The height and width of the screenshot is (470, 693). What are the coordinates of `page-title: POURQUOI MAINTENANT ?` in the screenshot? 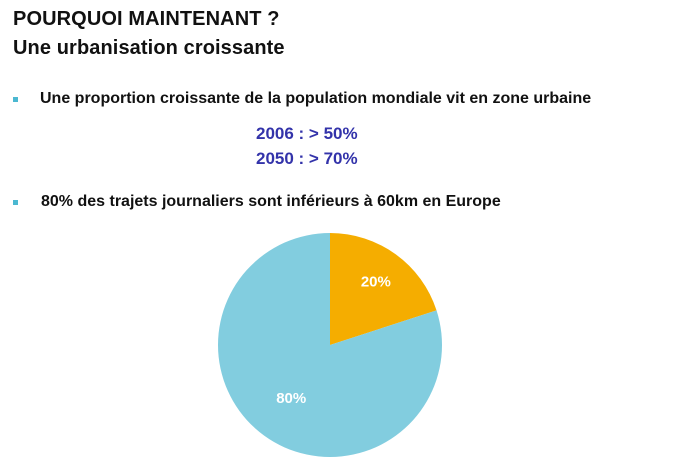 It's located at (146, 19).